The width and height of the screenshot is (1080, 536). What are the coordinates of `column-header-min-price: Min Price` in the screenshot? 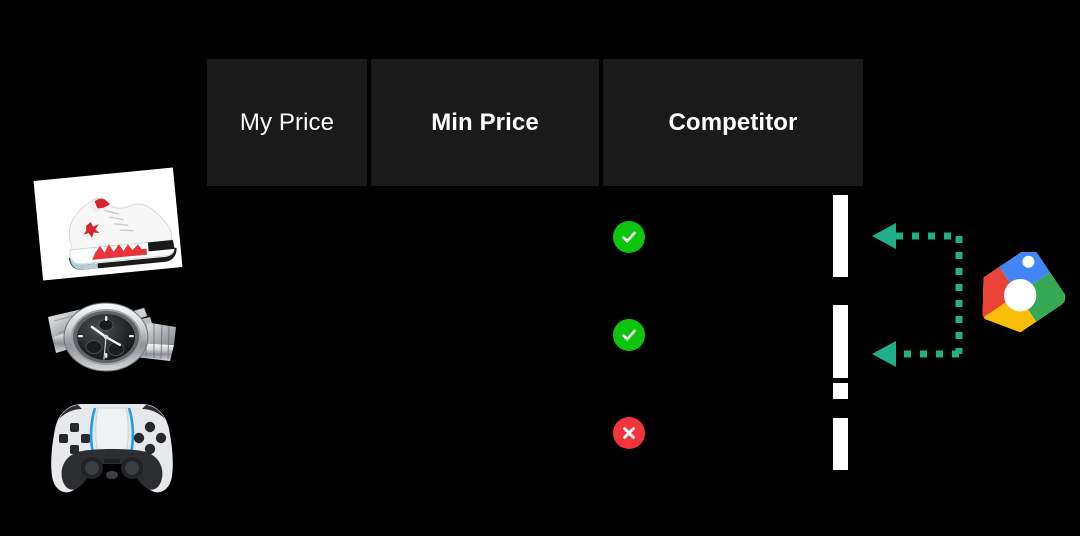 It's located at (485, 122).